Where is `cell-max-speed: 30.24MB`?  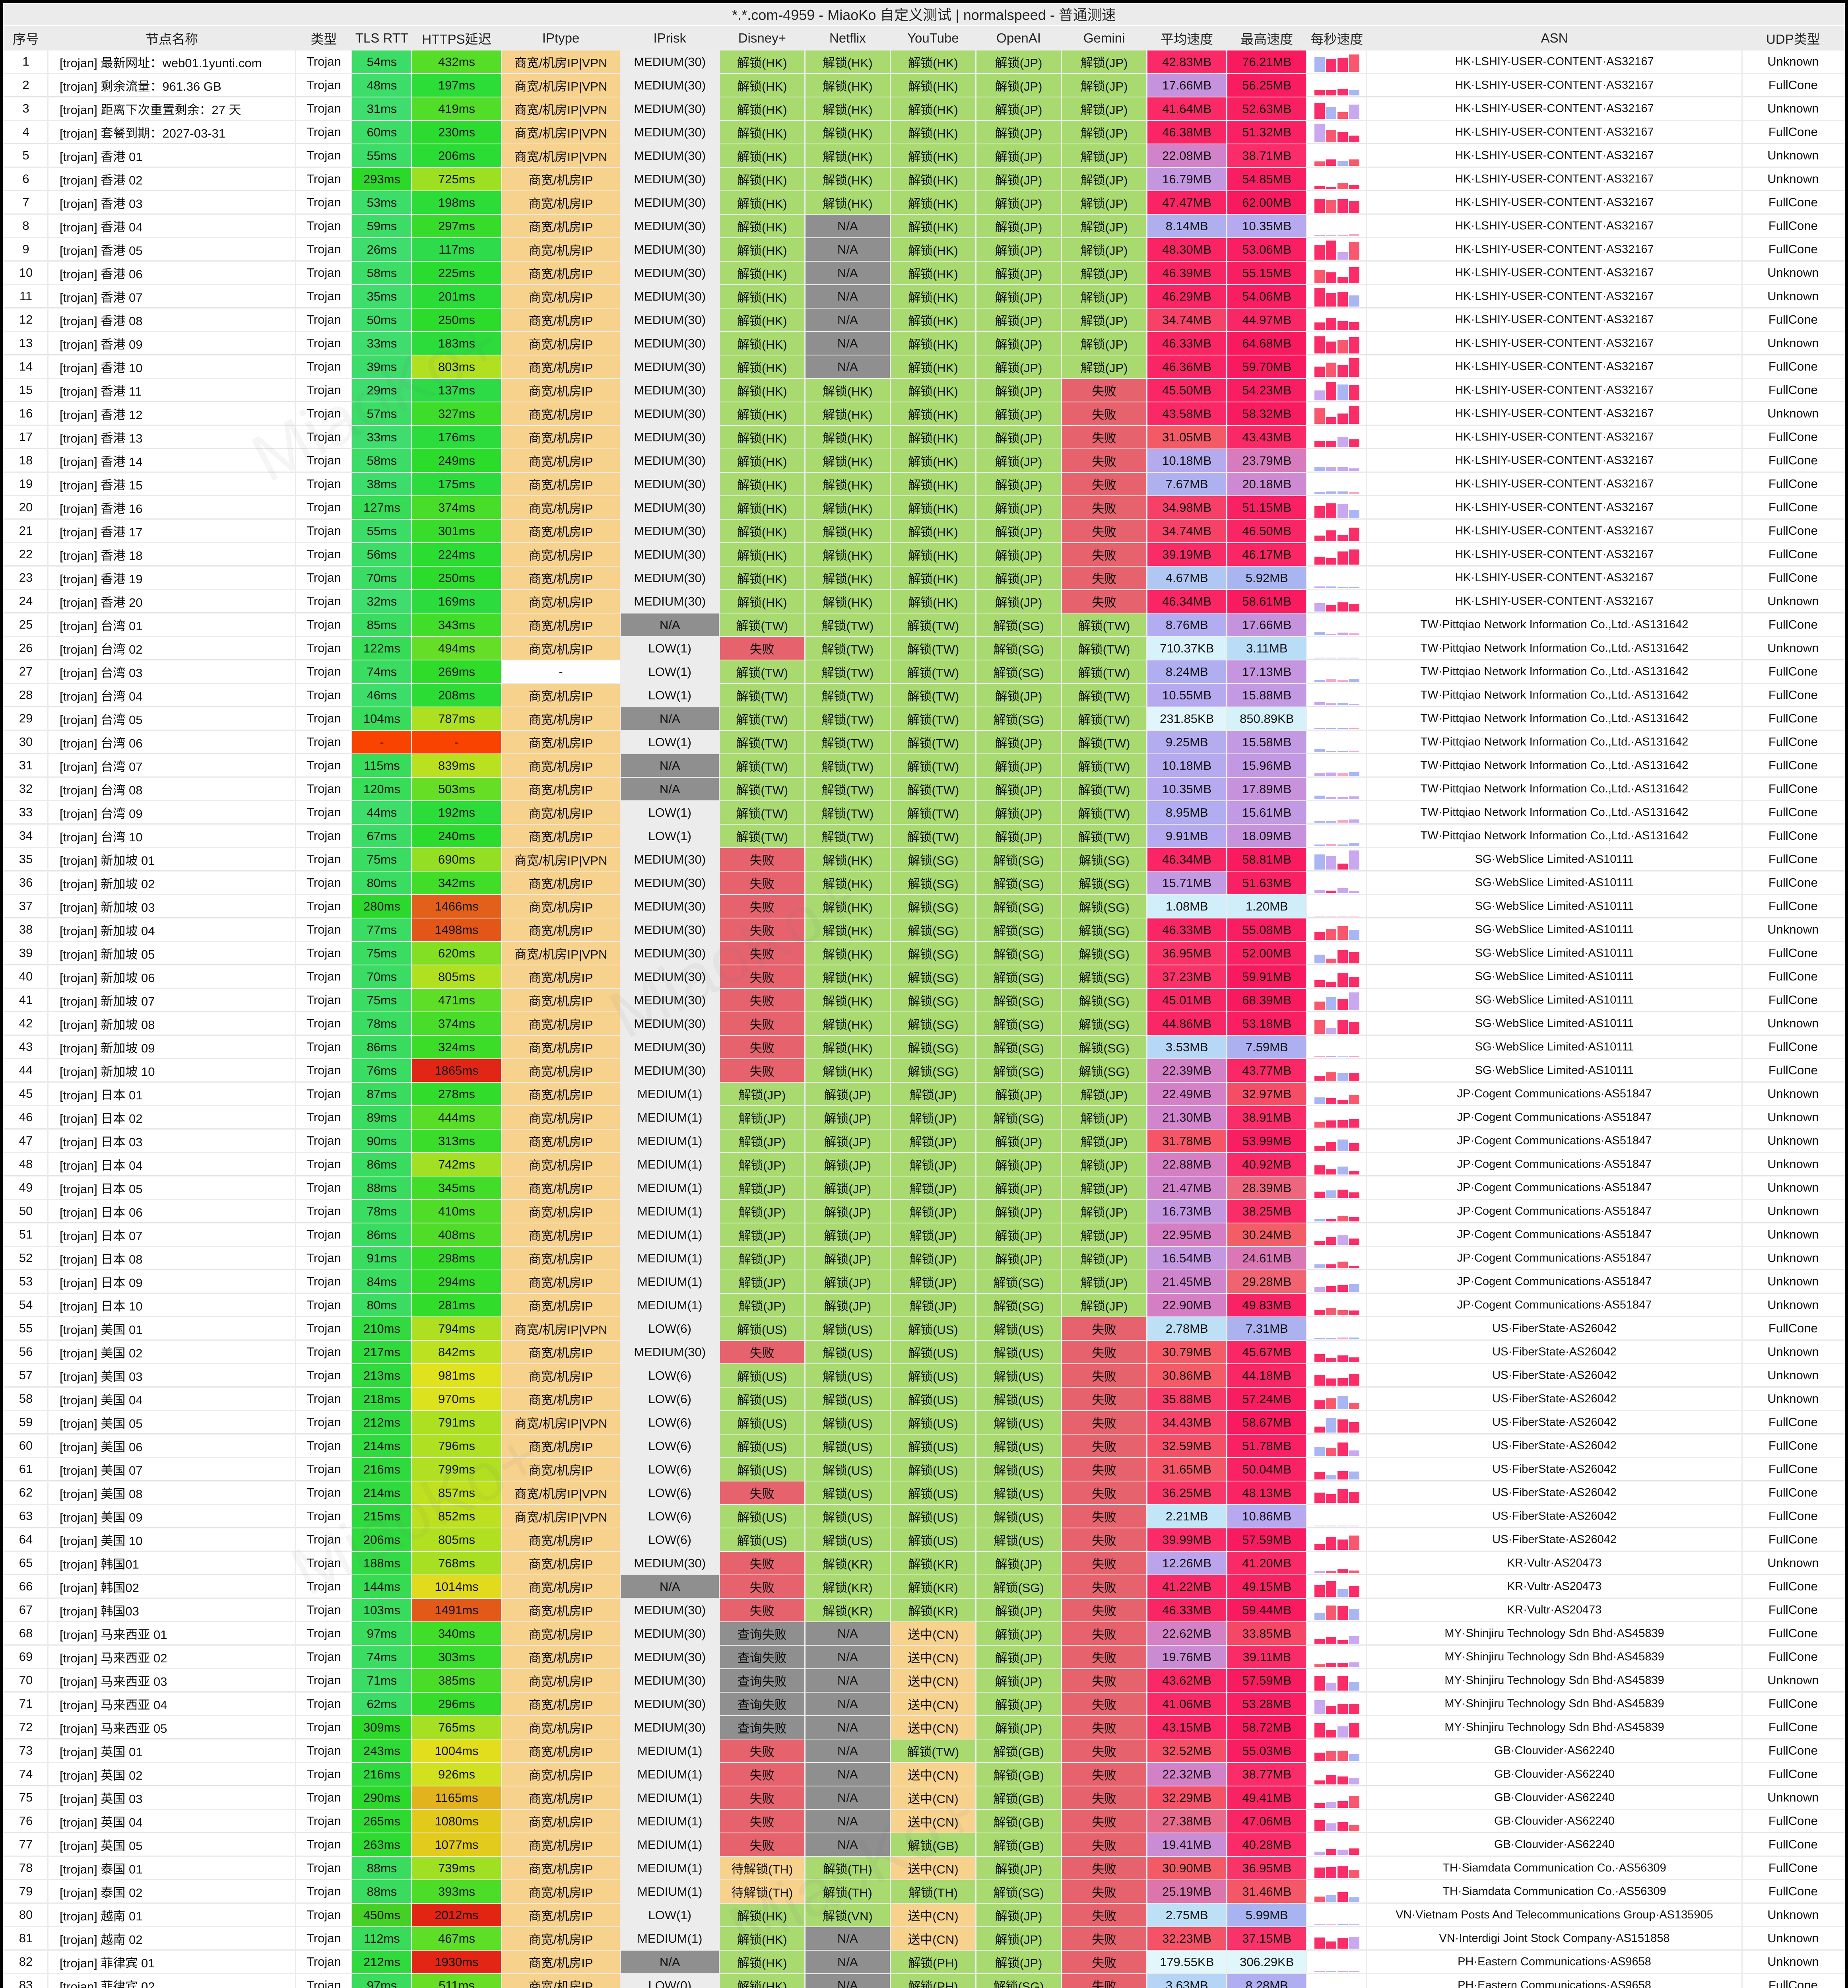
cell-max-speed: 30.24MB is located at coordinates (1266, 1234).